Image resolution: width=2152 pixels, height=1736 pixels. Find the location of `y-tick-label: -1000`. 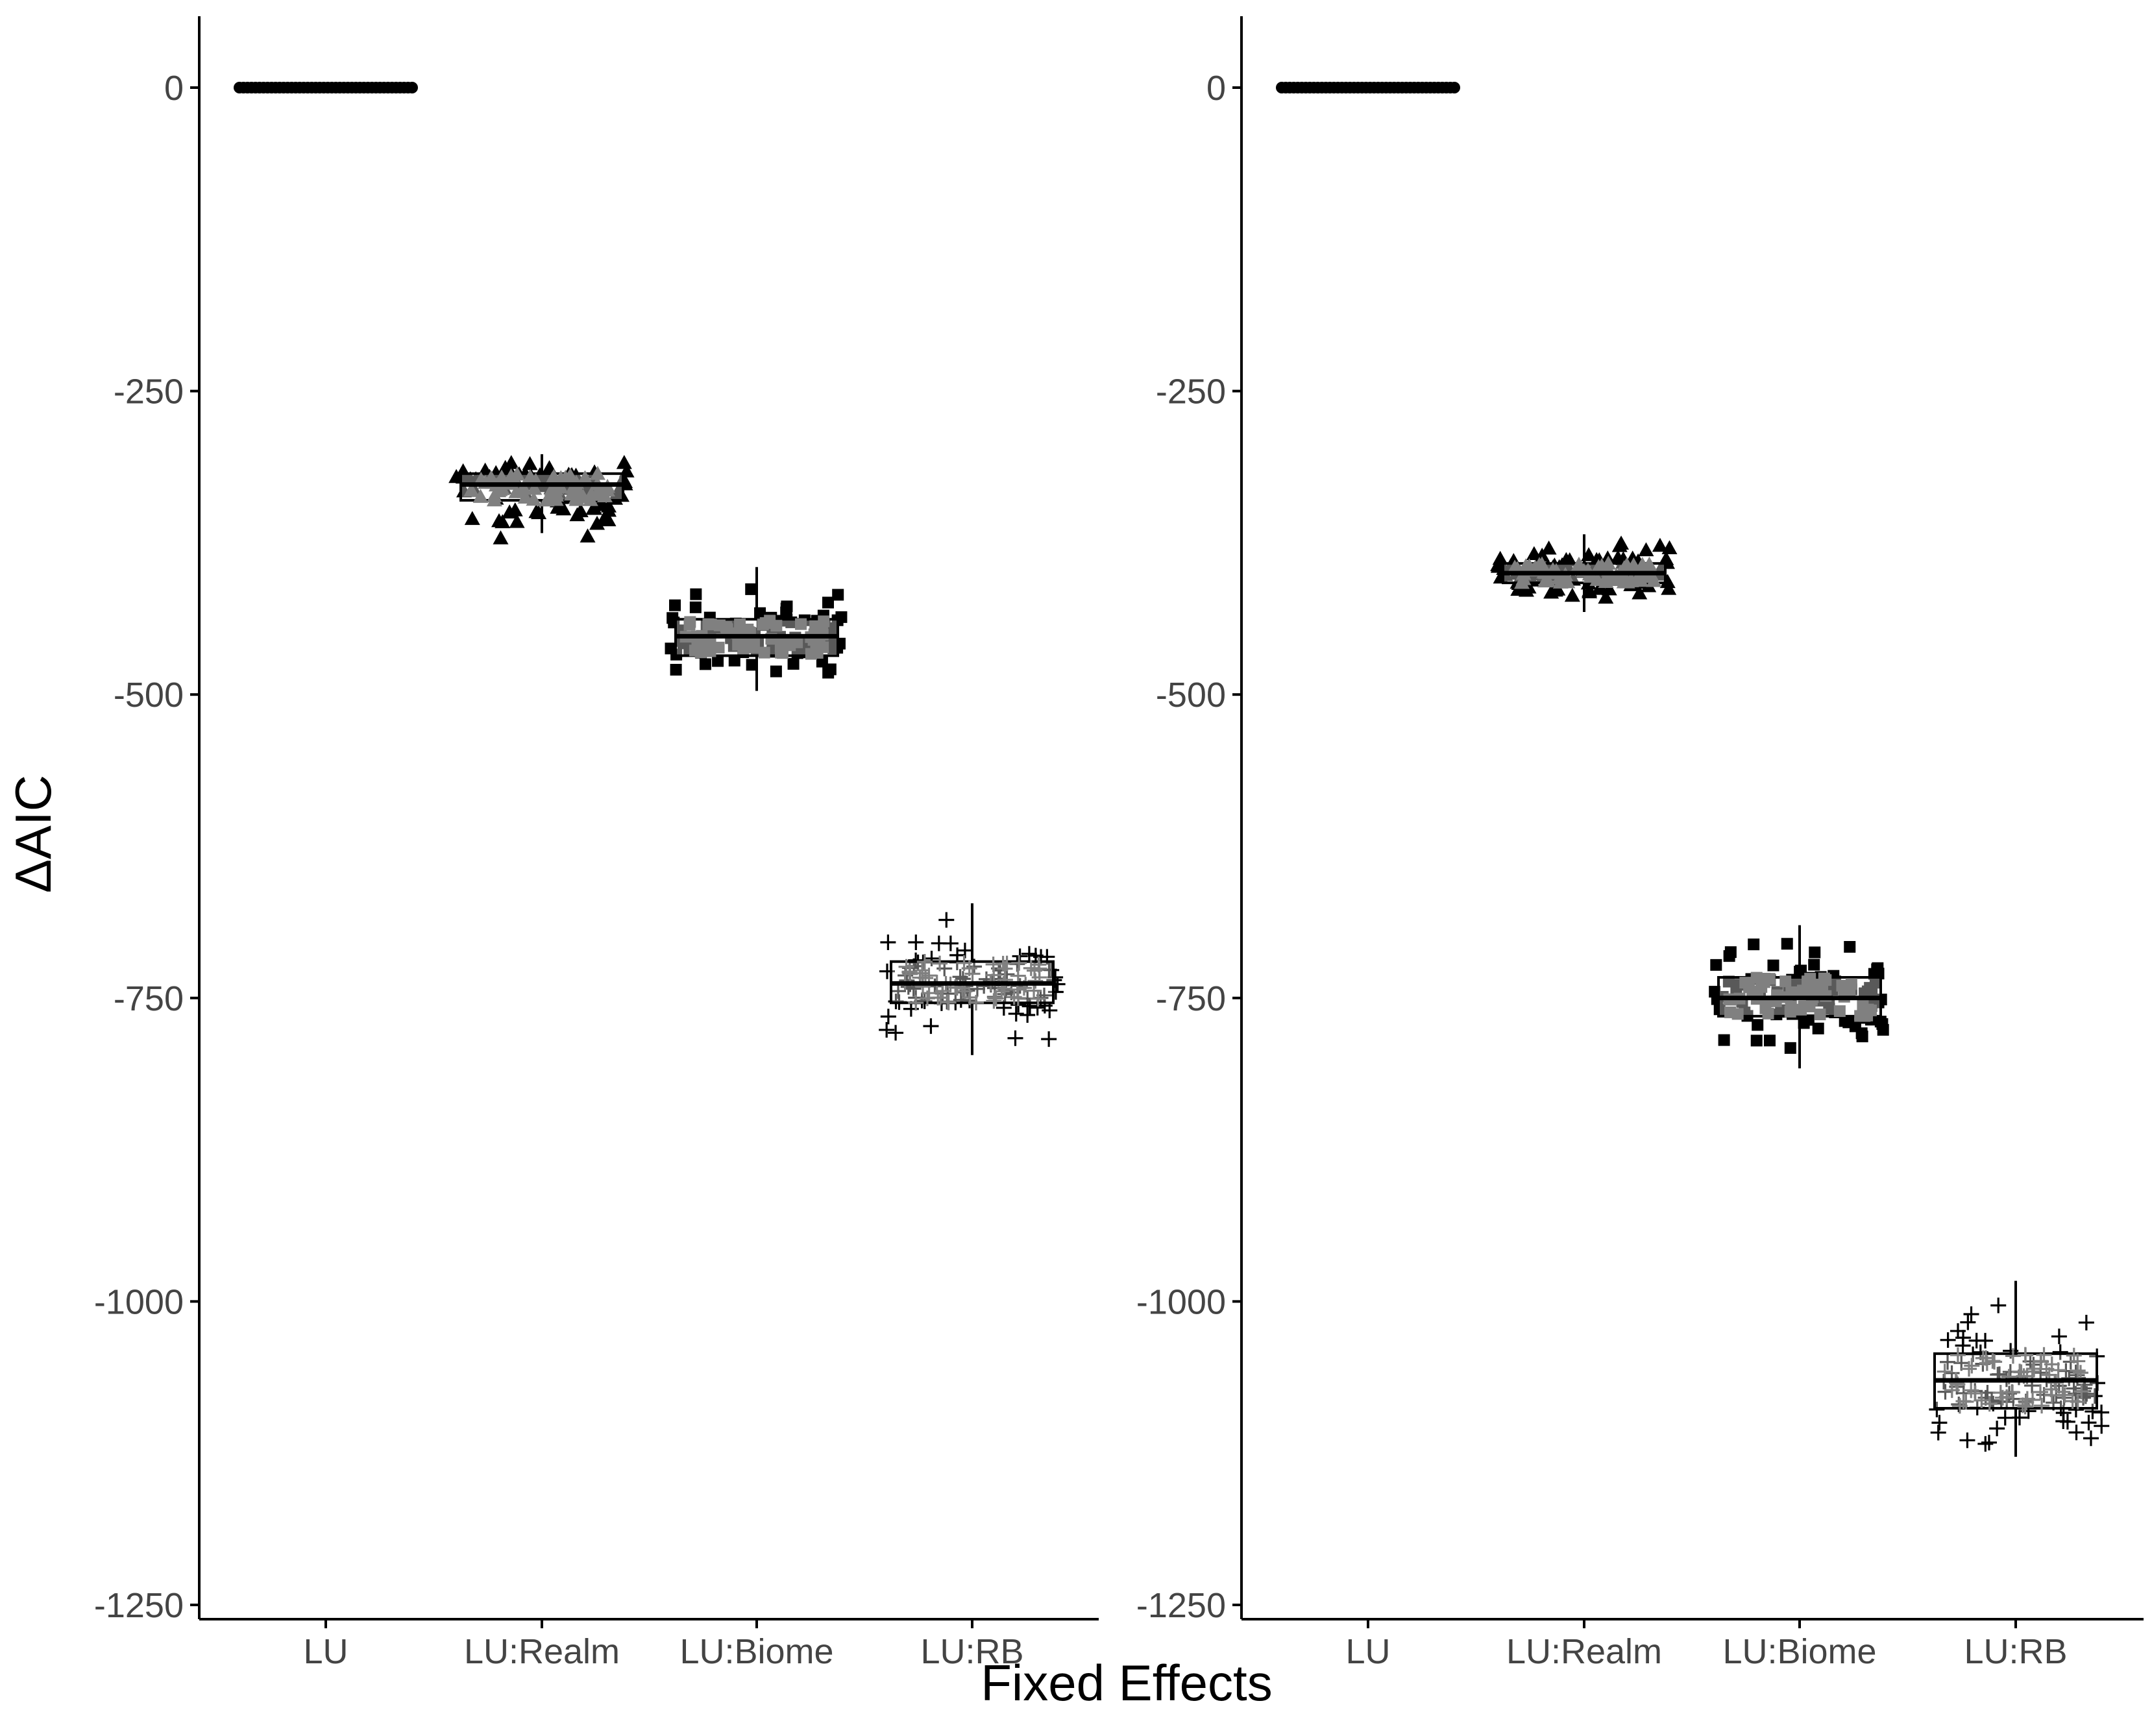

y-tick-label: -1000 is located at coordinates (139, 1301).